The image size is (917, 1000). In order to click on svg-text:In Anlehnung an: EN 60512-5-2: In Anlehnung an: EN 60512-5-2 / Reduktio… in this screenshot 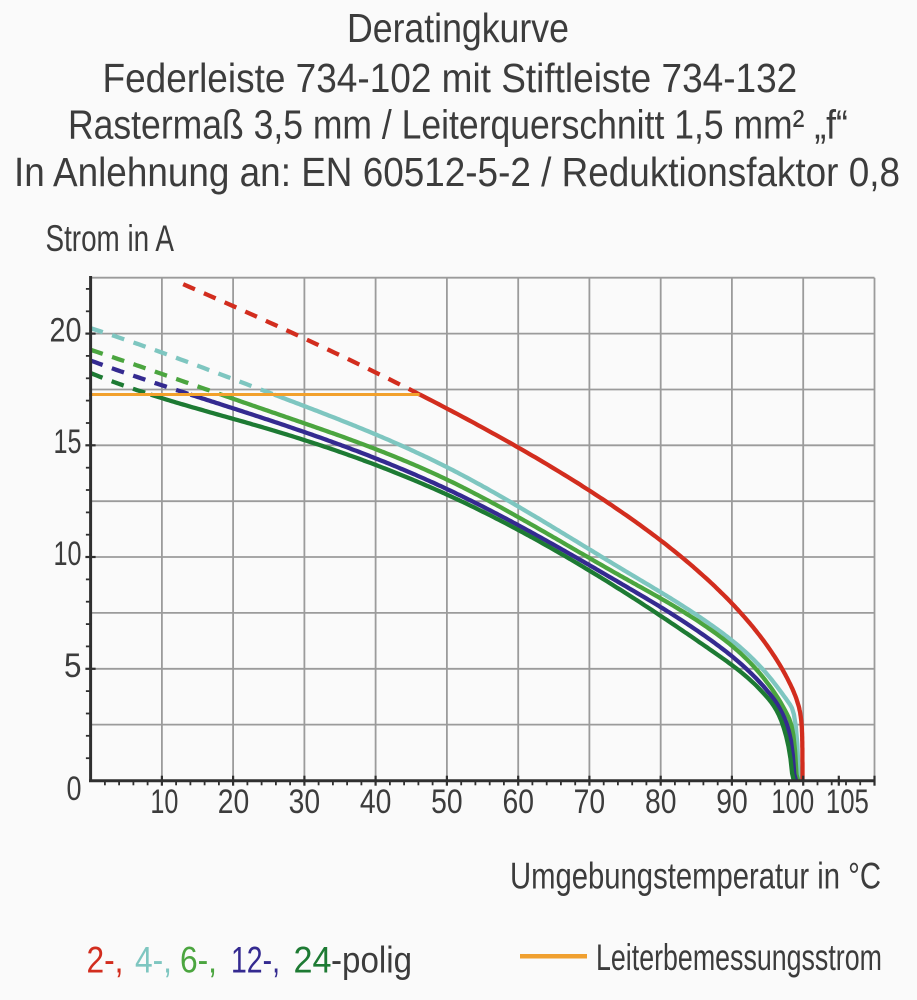, I will do `click(457, 172)`.